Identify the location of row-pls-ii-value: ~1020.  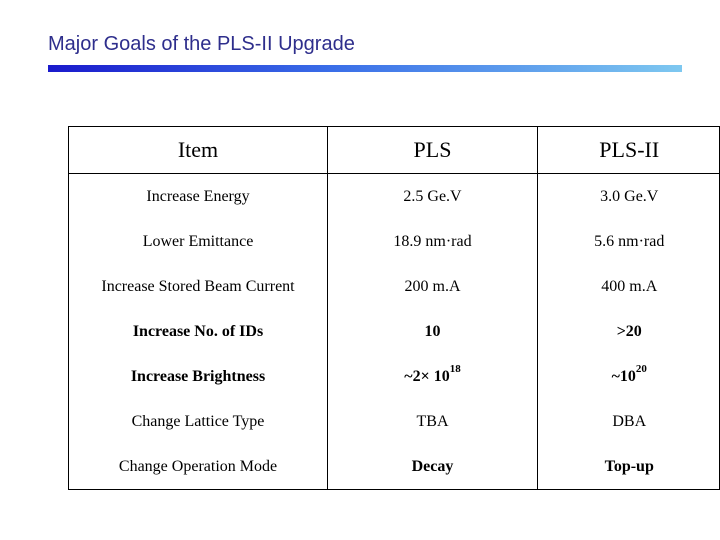
(628, 376).